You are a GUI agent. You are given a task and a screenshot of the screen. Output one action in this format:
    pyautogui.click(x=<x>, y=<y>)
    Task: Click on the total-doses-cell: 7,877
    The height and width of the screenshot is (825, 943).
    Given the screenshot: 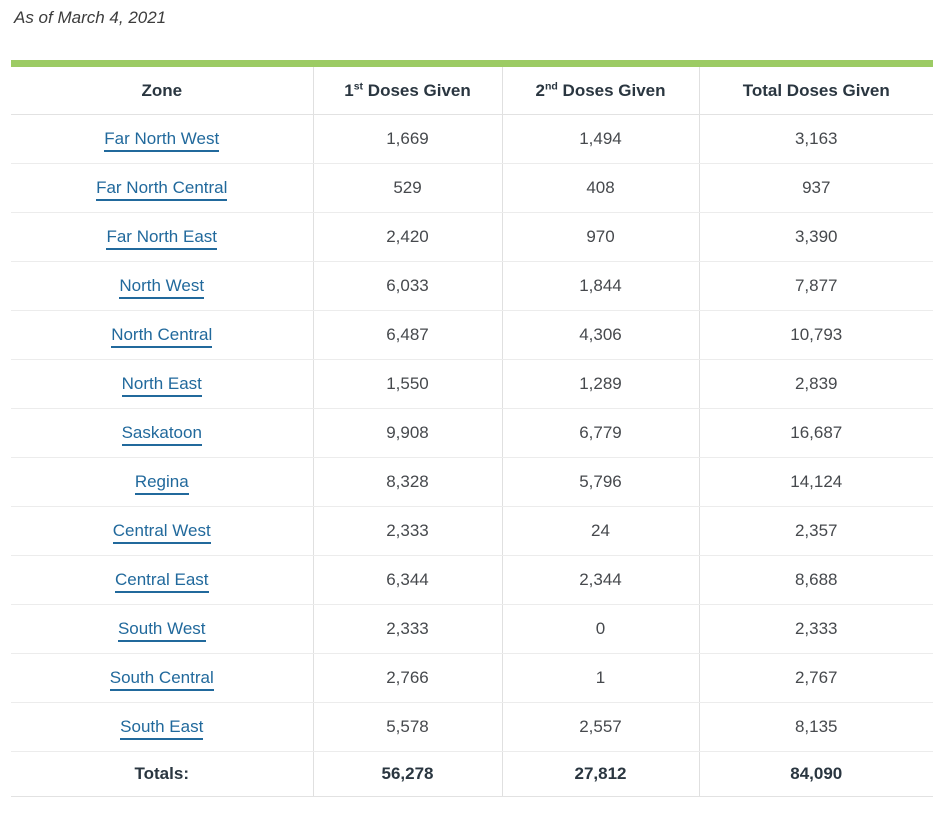 What is the action you would take?
    pyautogui.click(x=815, y=286)
    